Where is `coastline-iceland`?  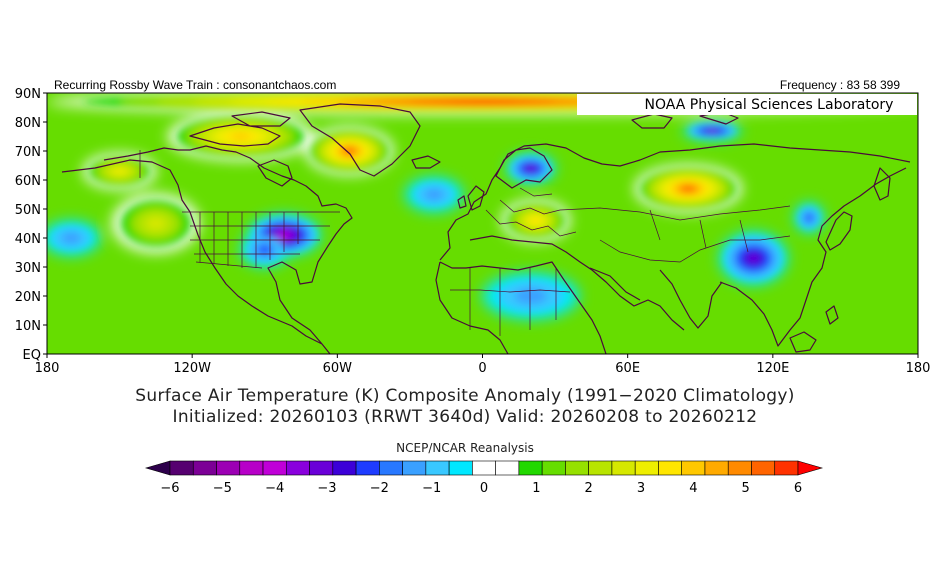 coastline-iceland is located at coordinates (426, 162).